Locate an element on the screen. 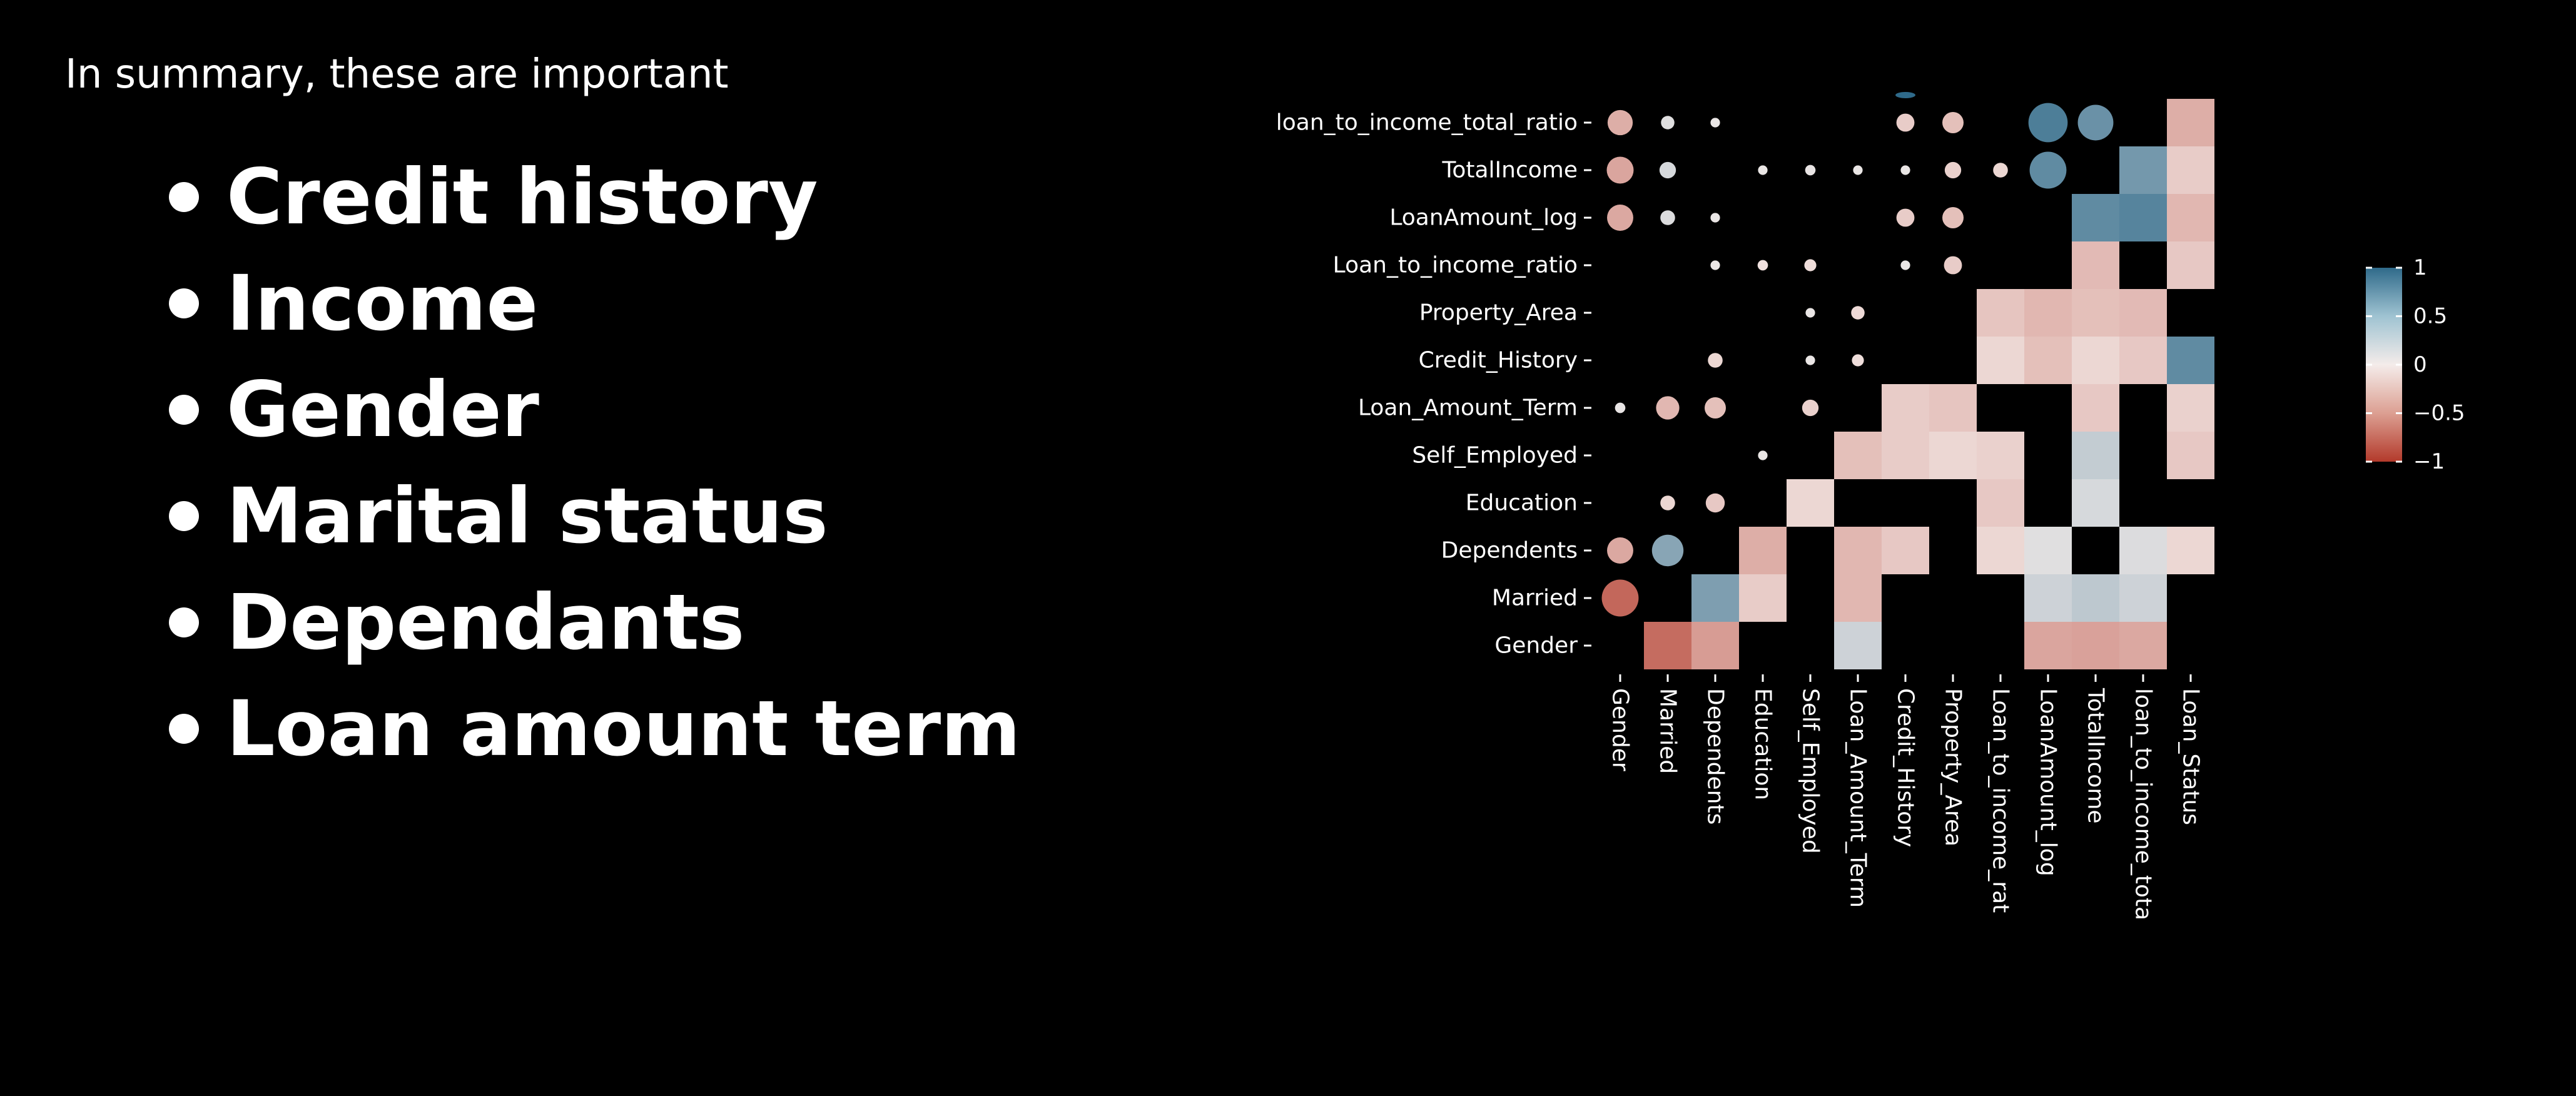  bullet-item: Loan amount term is located at coordinates (594, 729).